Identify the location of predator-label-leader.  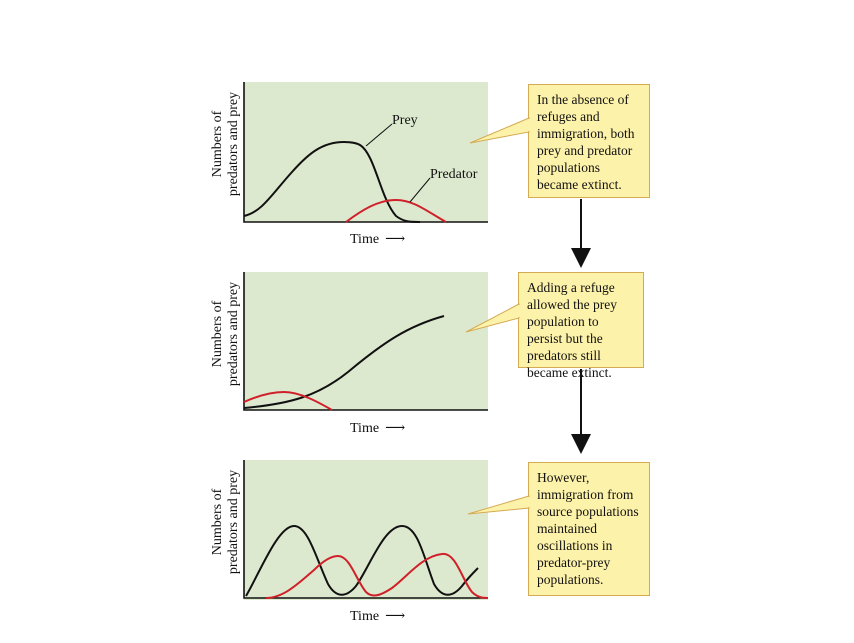
(420, 190).